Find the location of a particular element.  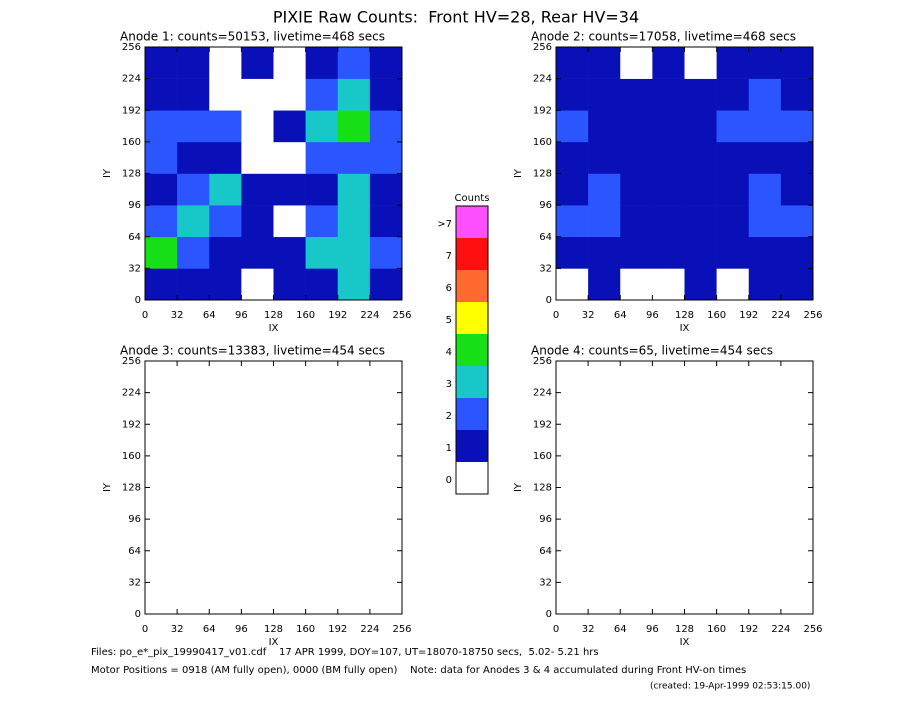

y-tick-label: 64 is located at coordinates (545, 551).